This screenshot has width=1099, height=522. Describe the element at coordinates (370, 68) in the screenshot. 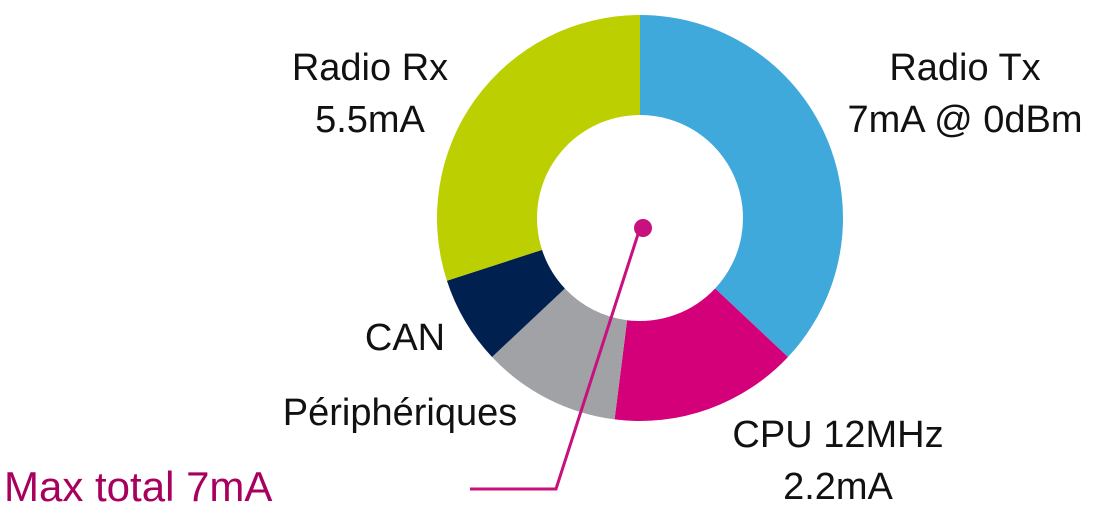

I see `segment-label: Radio Rx` at that location.